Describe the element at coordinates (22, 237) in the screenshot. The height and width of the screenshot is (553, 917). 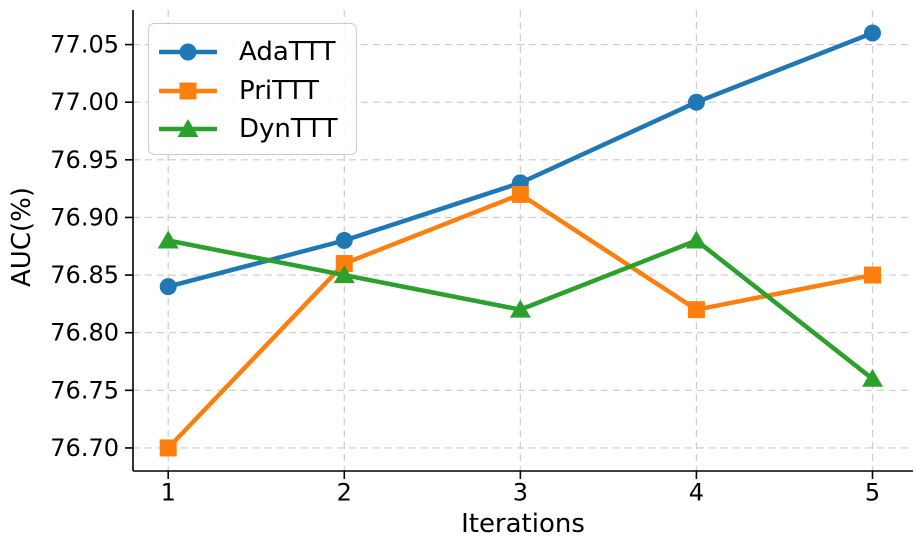
I see `y-axis-label: AUC(%)` at that location.